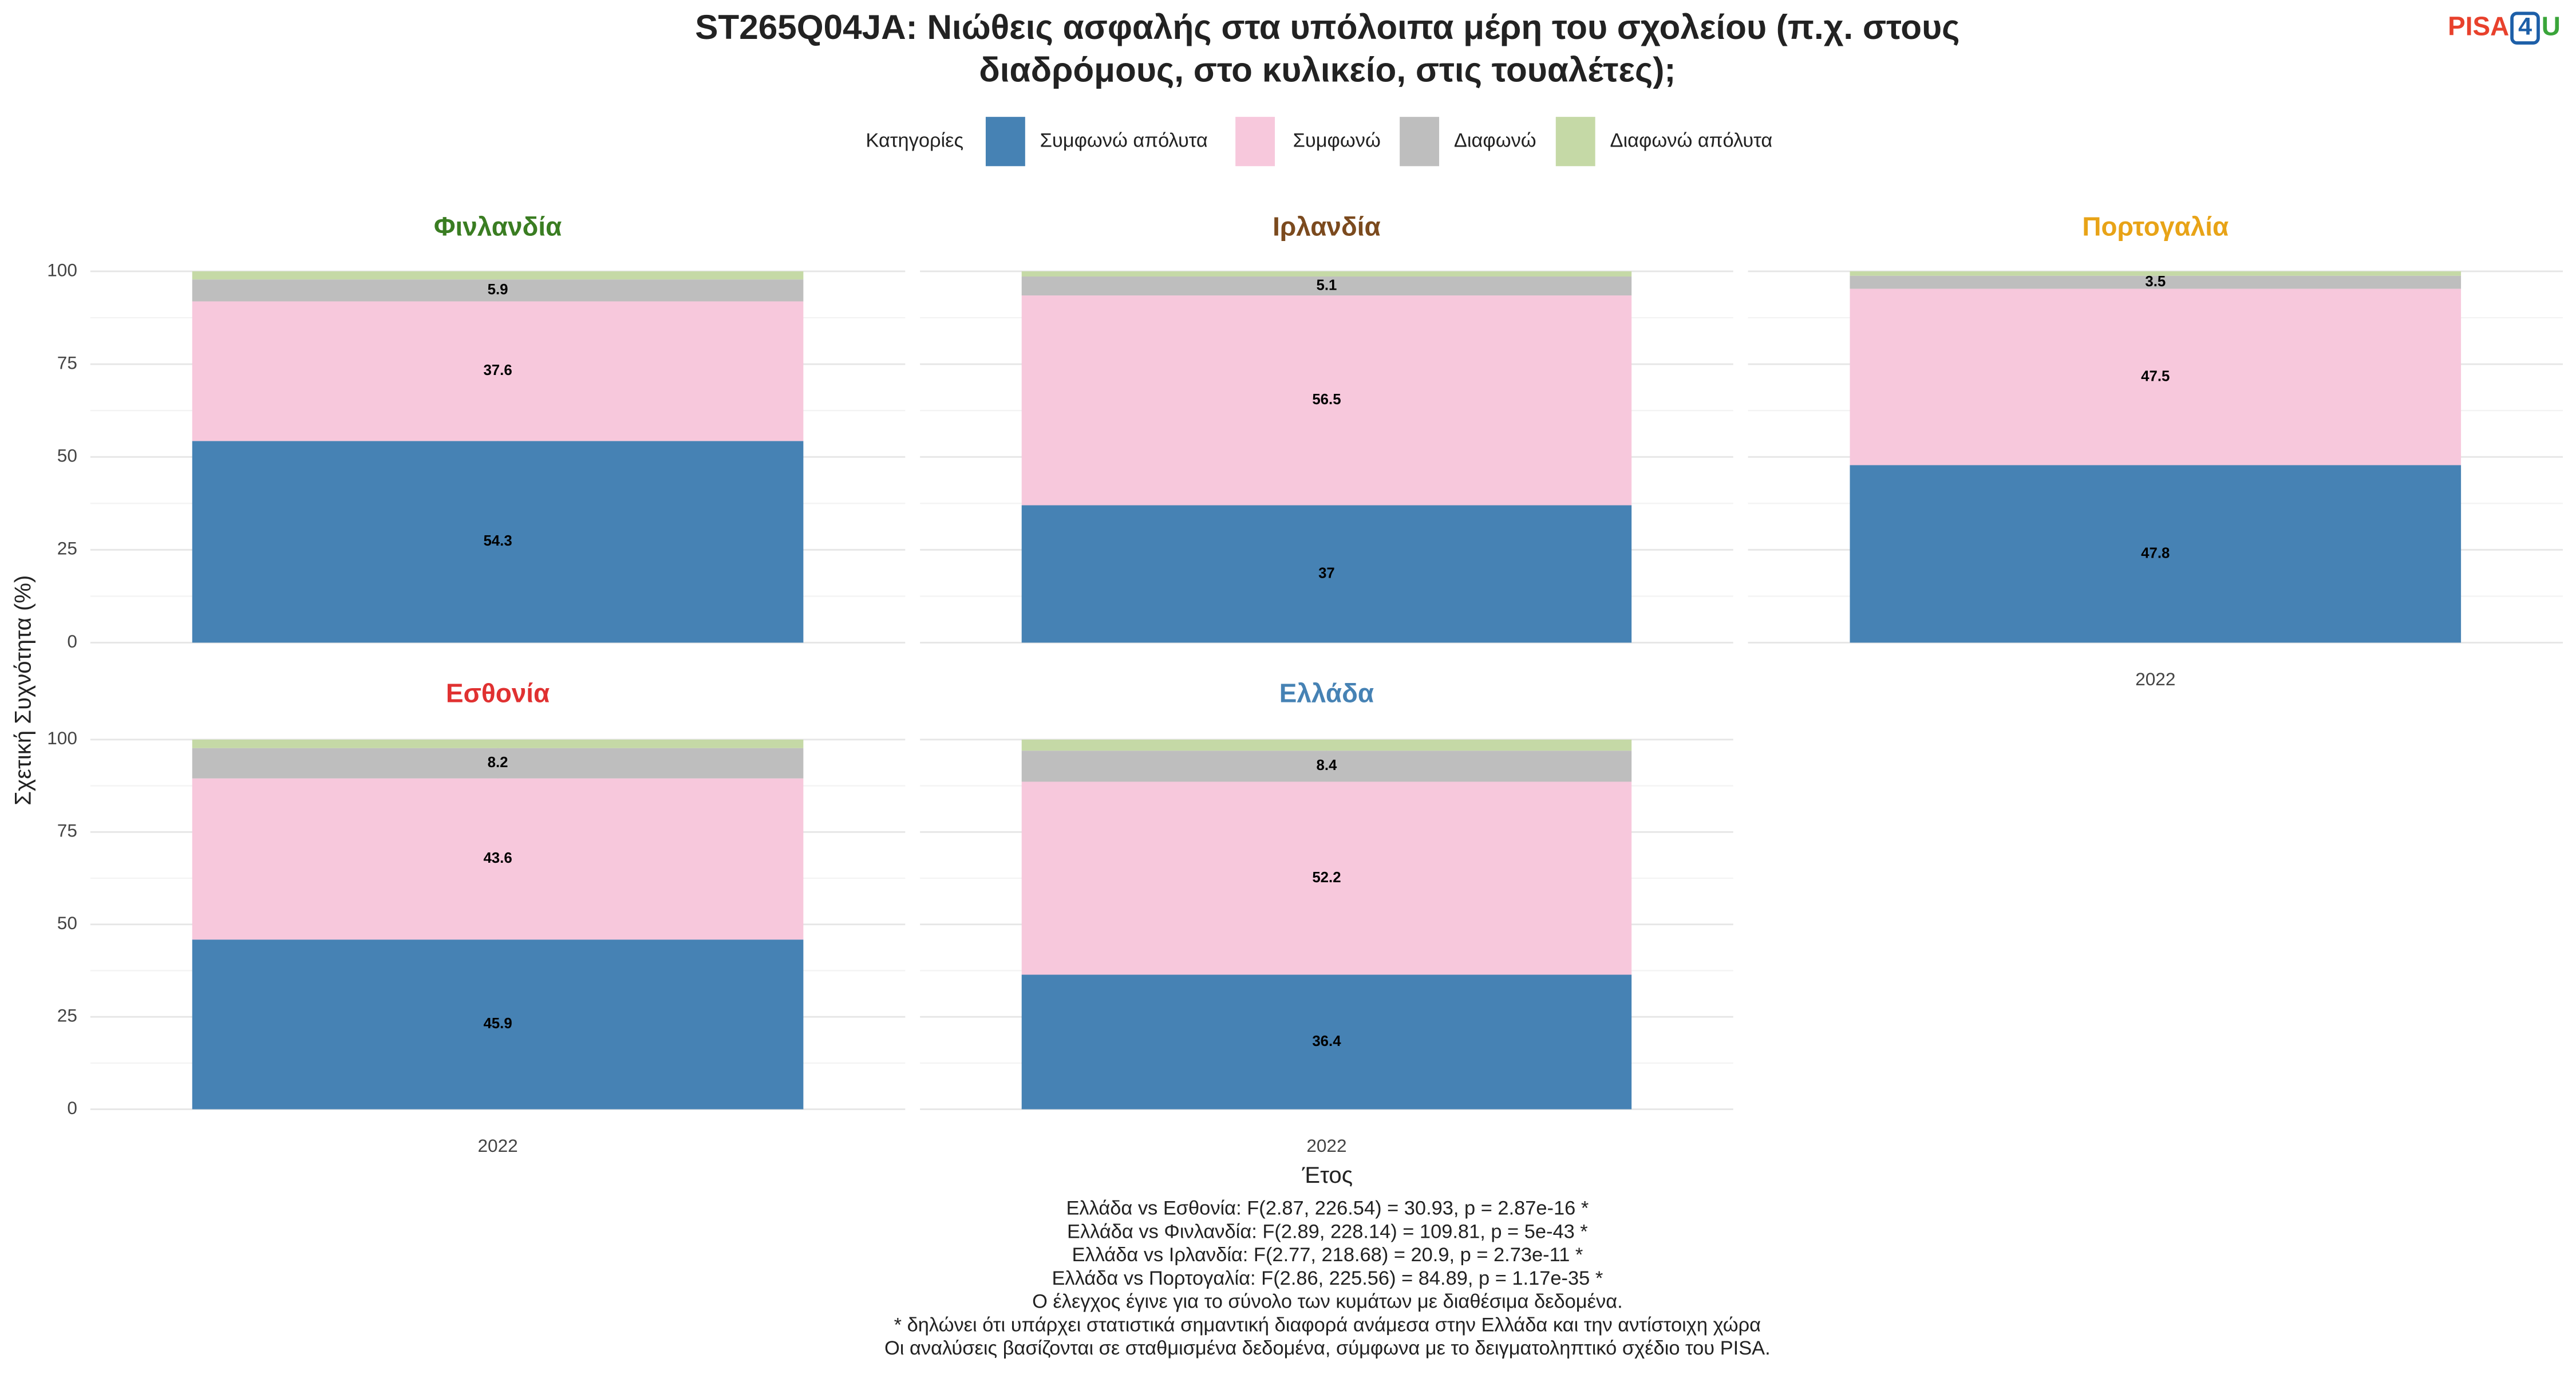 Image resolution: width=2576 pixels, height=1374 pixels. I want to click on x-axis-label: Έτος, so click(1327, 1175).